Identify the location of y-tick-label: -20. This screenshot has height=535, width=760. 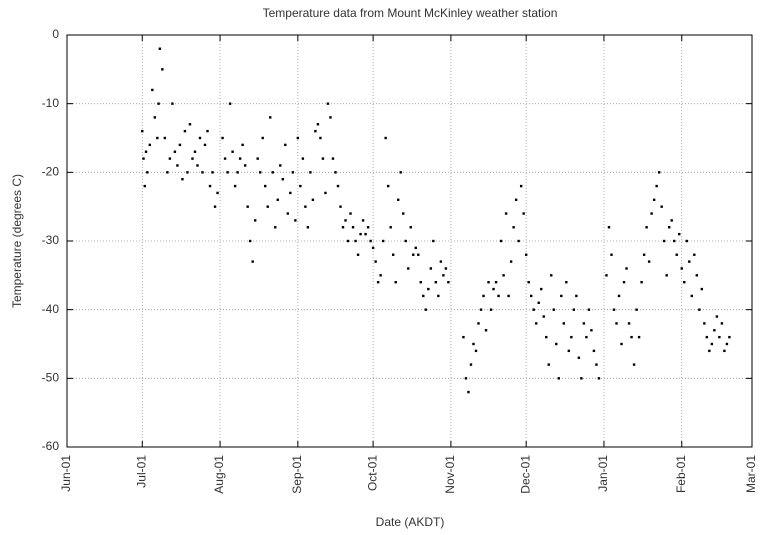
(51, 172).